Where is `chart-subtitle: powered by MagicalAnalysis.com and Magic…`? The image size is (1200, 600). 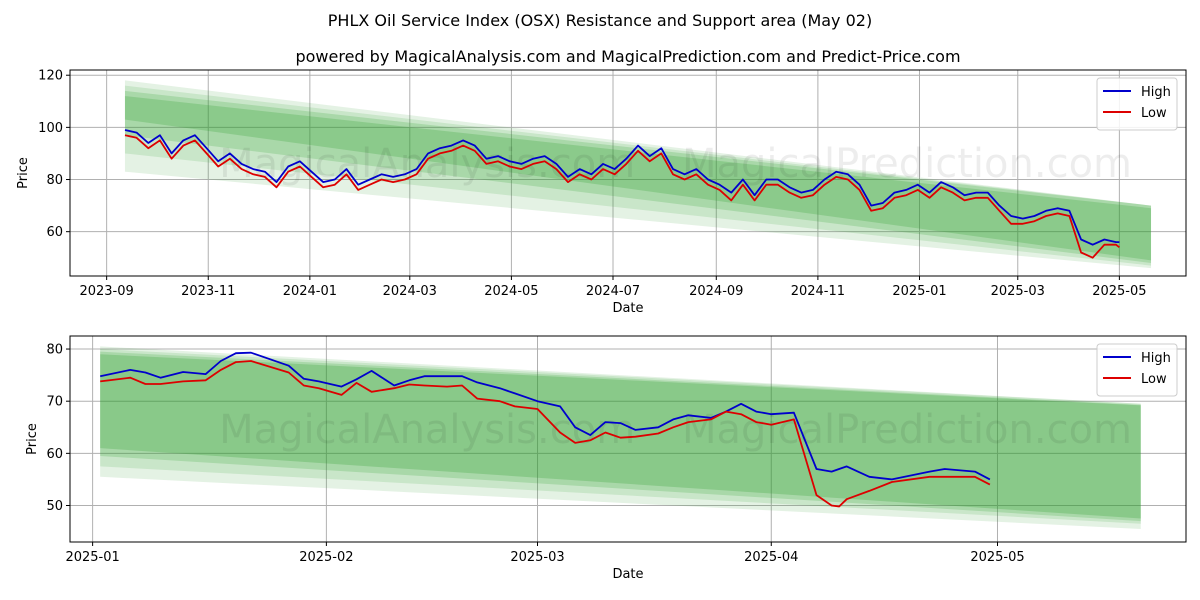 chart-subtitle: powered by MagicalAnalysis.com and Magic… is located at coordinates (627, 56).